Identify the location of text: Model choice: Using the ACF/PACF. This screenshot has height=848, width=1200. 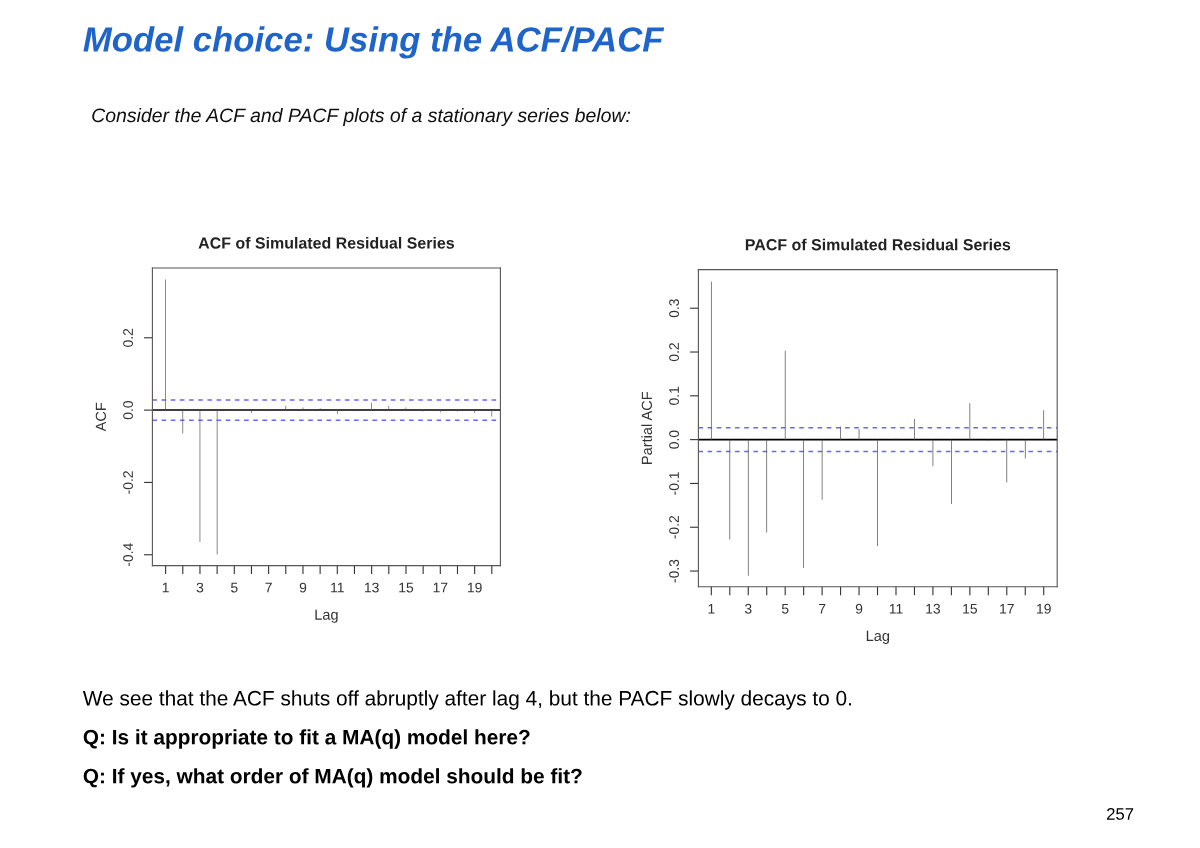
(374, 42).